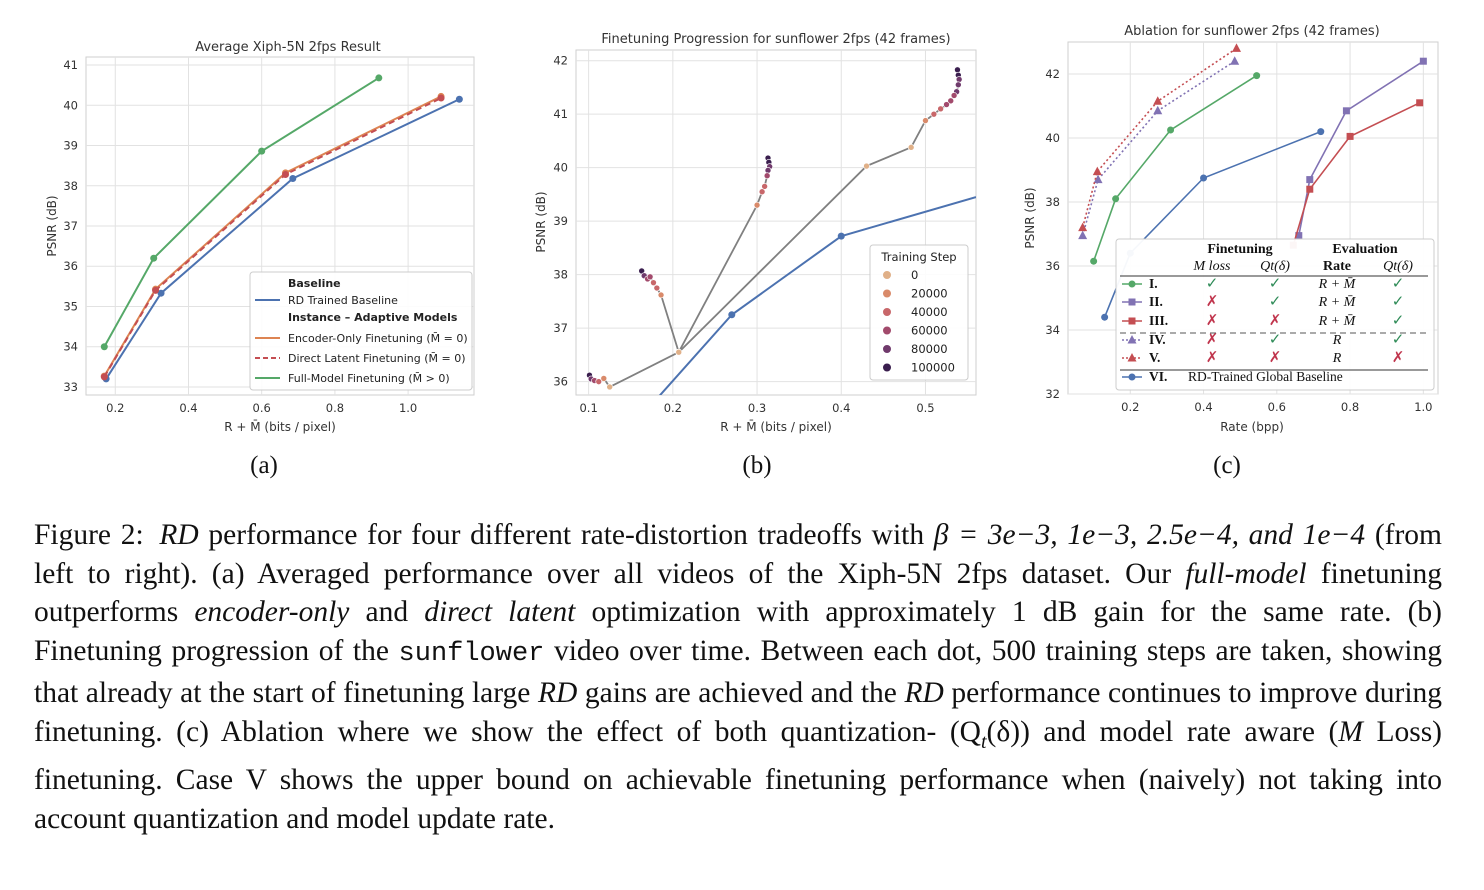 The image size is (1484, 890). What do you see at coordinates (757, 408) in the screenshot?
I see `x-tick-label: 0.3` at bounding box center [757, 408].